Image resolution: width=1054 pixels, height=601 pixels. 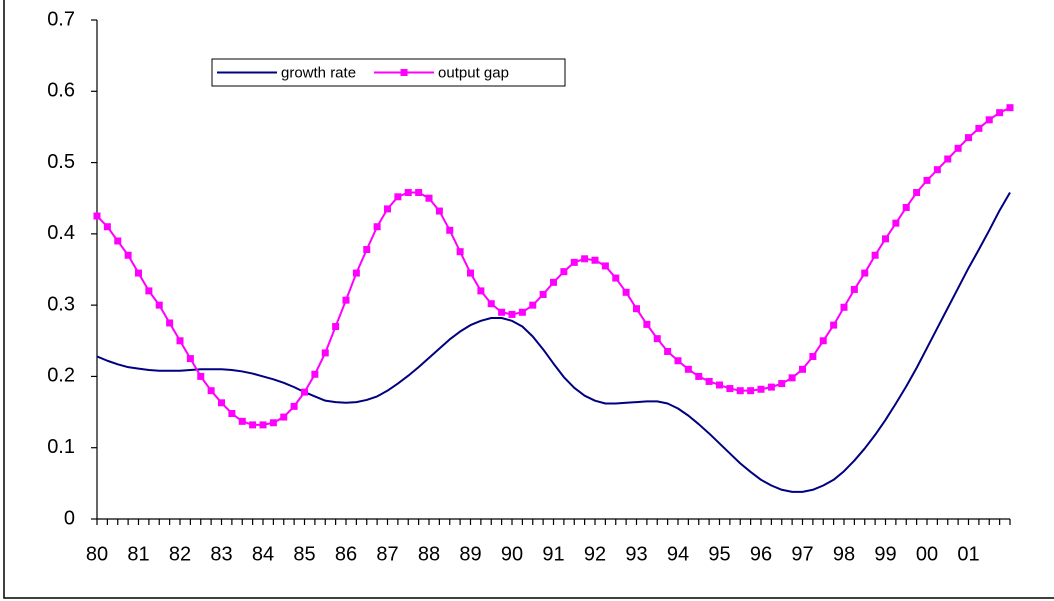 What do you see at coordinates (885, 554) in the screenshot?
I see `x-tick-label: 99` at bounding box center [885, 554].